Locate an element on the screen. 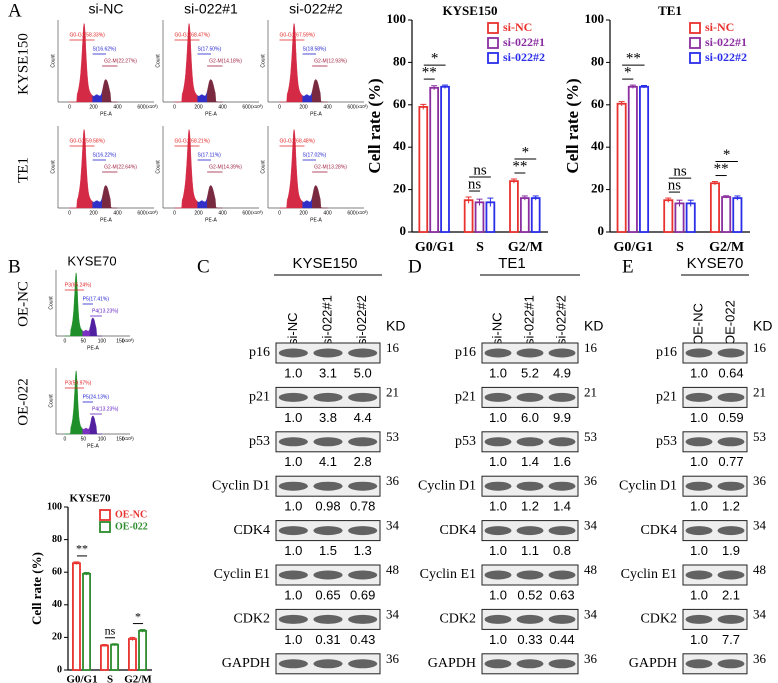 Image resolution: width=778 pixels, height=683 pixels. flow-tick: 0 is located at coordinates (69, 213).